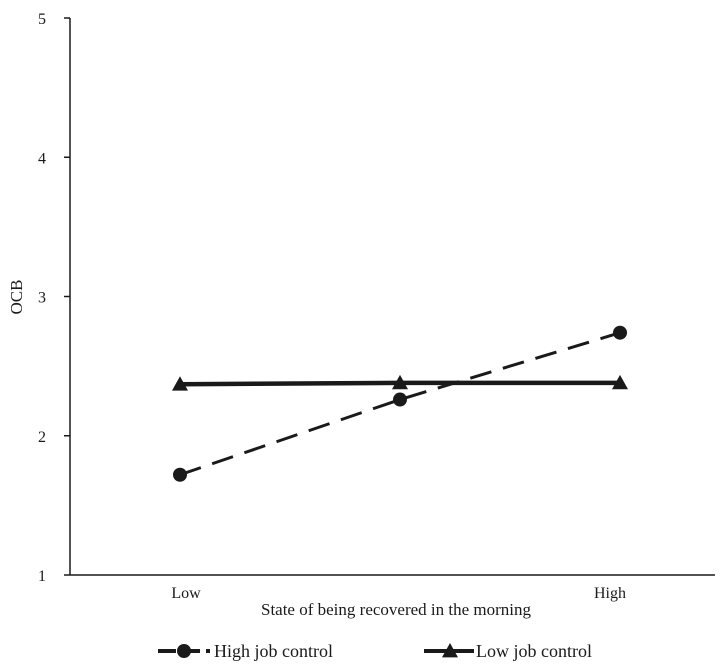 This screenshot has width=720, height=664. I want to click on y-tick-label: 1, so click(42, 576).